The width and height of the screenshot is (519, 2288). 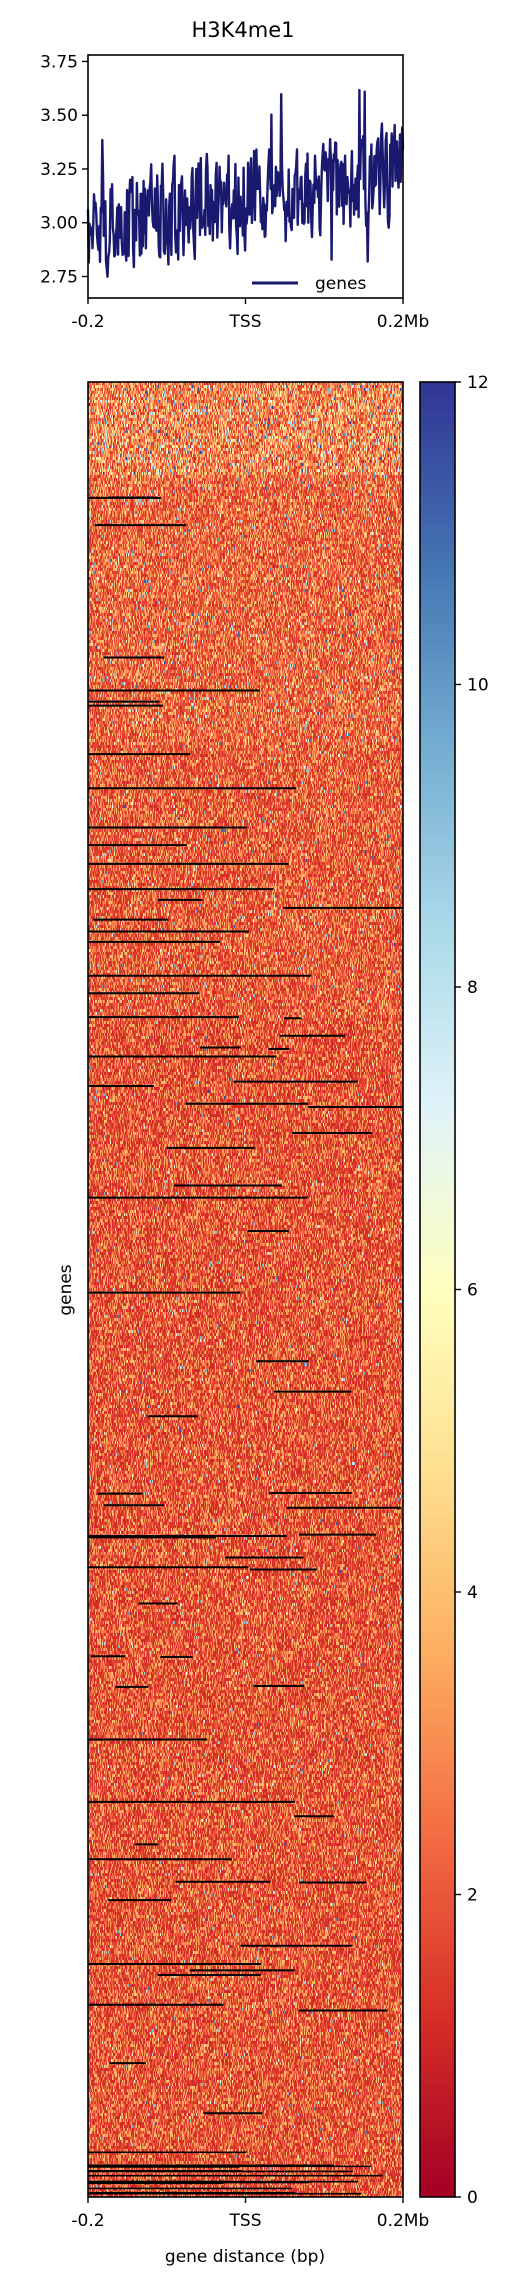 What do you see at coordinates (245, 2221) in the screenshot?
I see `heatmap-x-tick-label: TSS` at bounding box center [245, 2221].